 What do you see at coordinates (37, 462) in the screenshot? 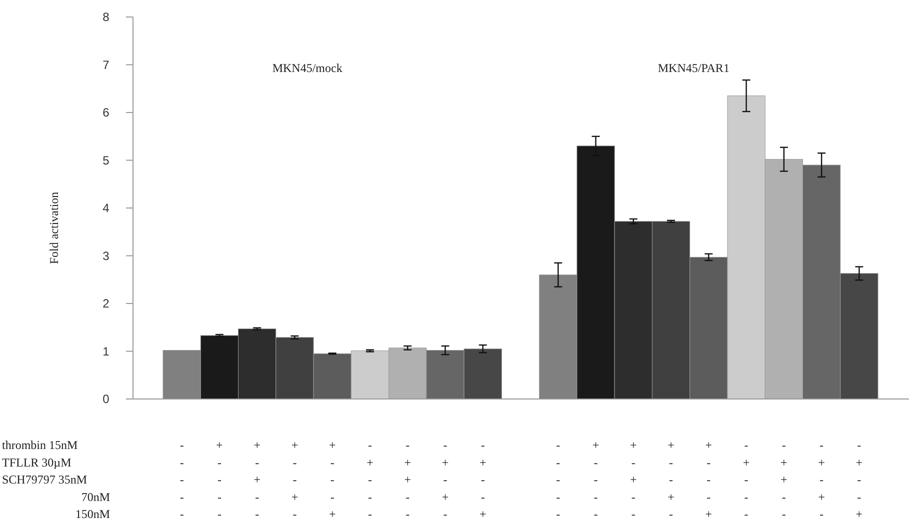
I see `text: TFLLR 30µM` at bounding box center [37, 462].